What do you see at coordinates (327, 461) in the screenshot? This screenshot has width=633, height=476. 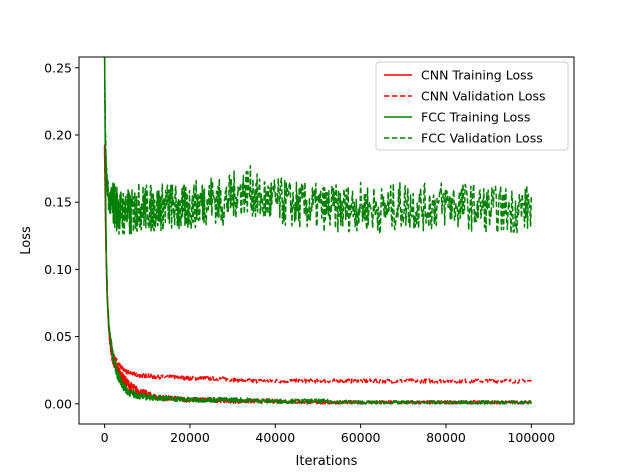 I see `x-axis-label: Iterations` at bounding box center [327, 461].